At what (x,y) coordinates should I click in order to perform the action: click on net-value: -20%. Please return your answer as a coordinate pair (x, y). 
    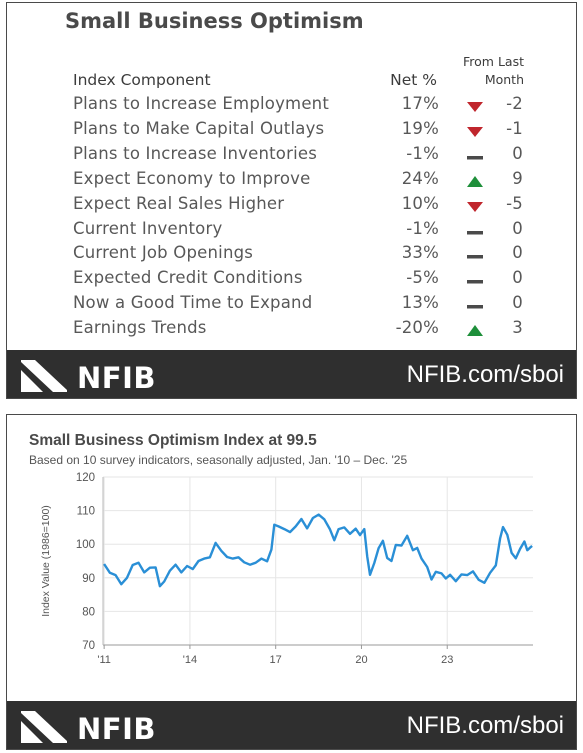
    Looking at the image, I should click on (417, 328).